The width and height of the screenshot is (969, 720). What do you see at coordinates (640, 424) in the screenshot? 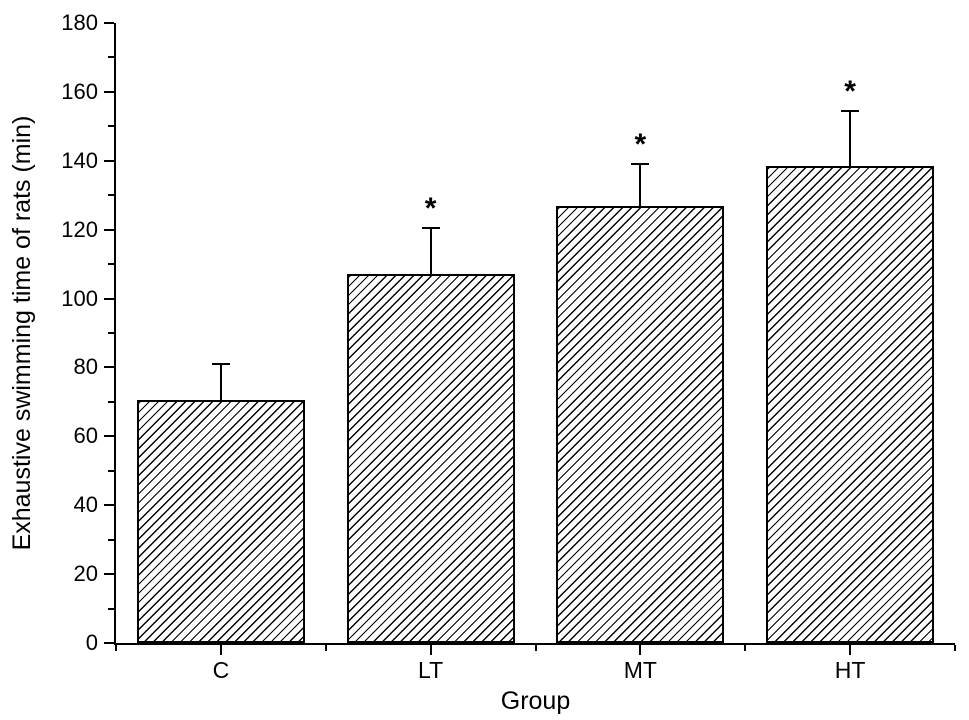
I see `bar-MT` at bounding box center [640, 424].